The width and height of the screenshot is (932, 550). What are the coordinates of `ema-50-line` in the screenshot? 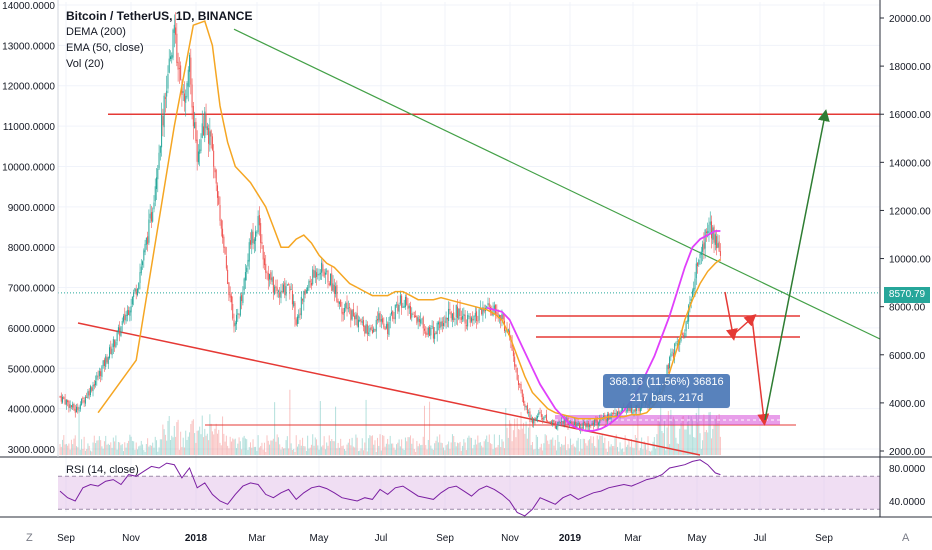 It's located at (603, 331).